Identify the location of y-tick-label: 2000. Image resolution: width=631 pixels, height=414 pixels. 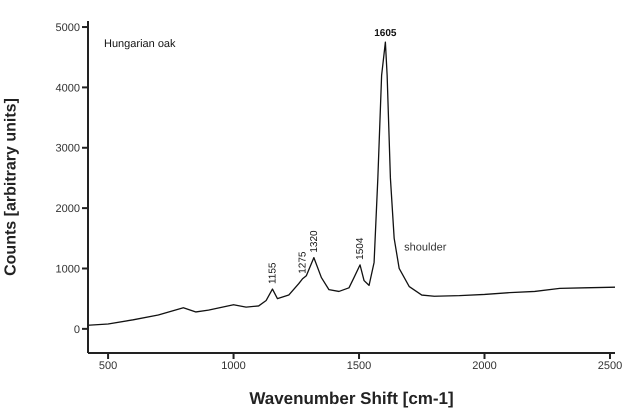
(68, 209).